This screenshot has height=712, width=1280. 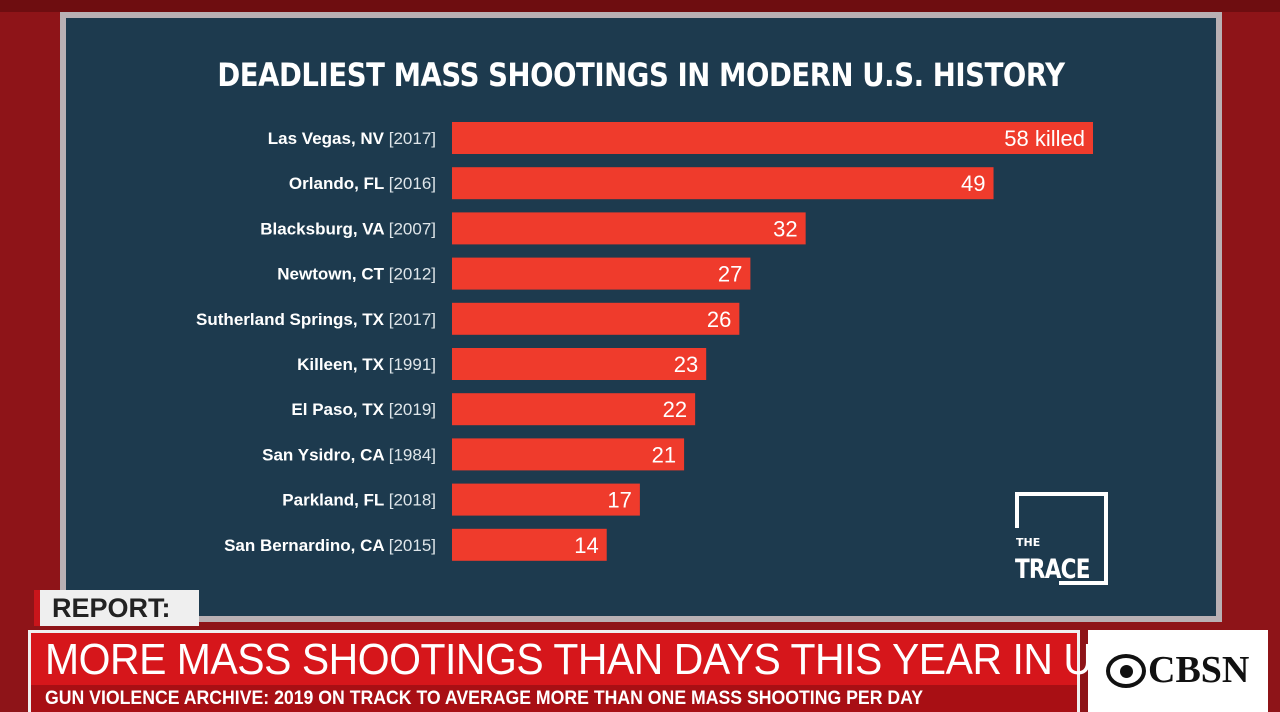 What do you see at coordinates (785, 228) in the screenshot?
I see `bar-value-label: 32` at bounding box center [785, 228].